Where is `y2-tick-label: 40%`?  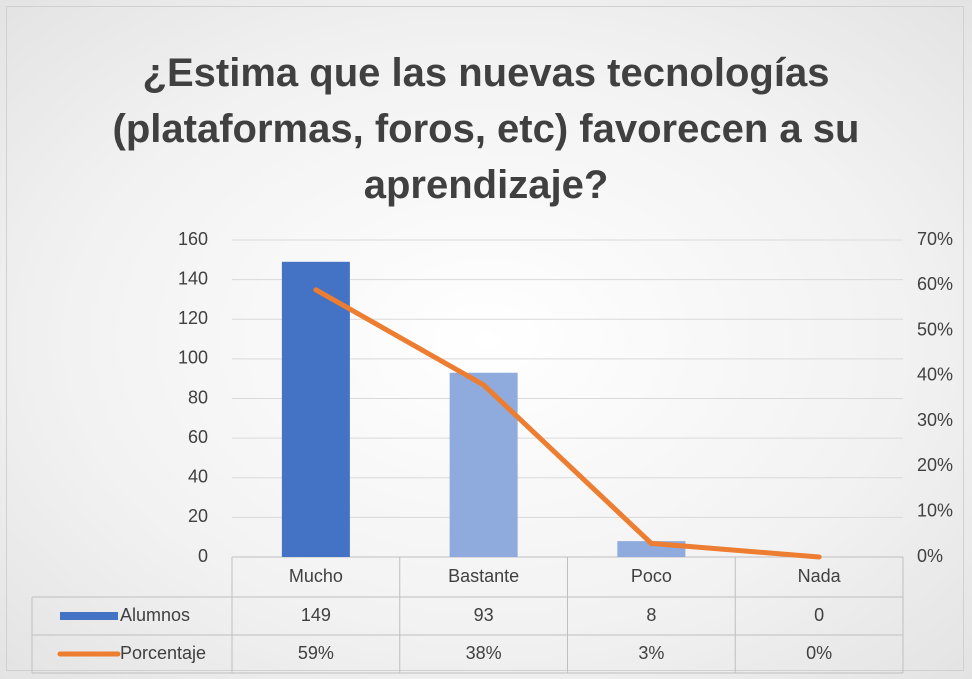
y2-tick-label: 40% is located at coordinates (935, 375).